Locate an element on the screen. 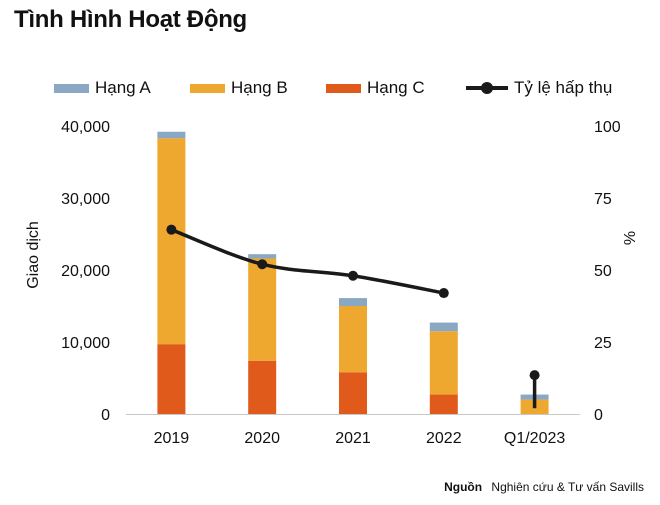 The image size is (660, 505). y-tick-label: 40,000 is located at coordinates (85, 127).